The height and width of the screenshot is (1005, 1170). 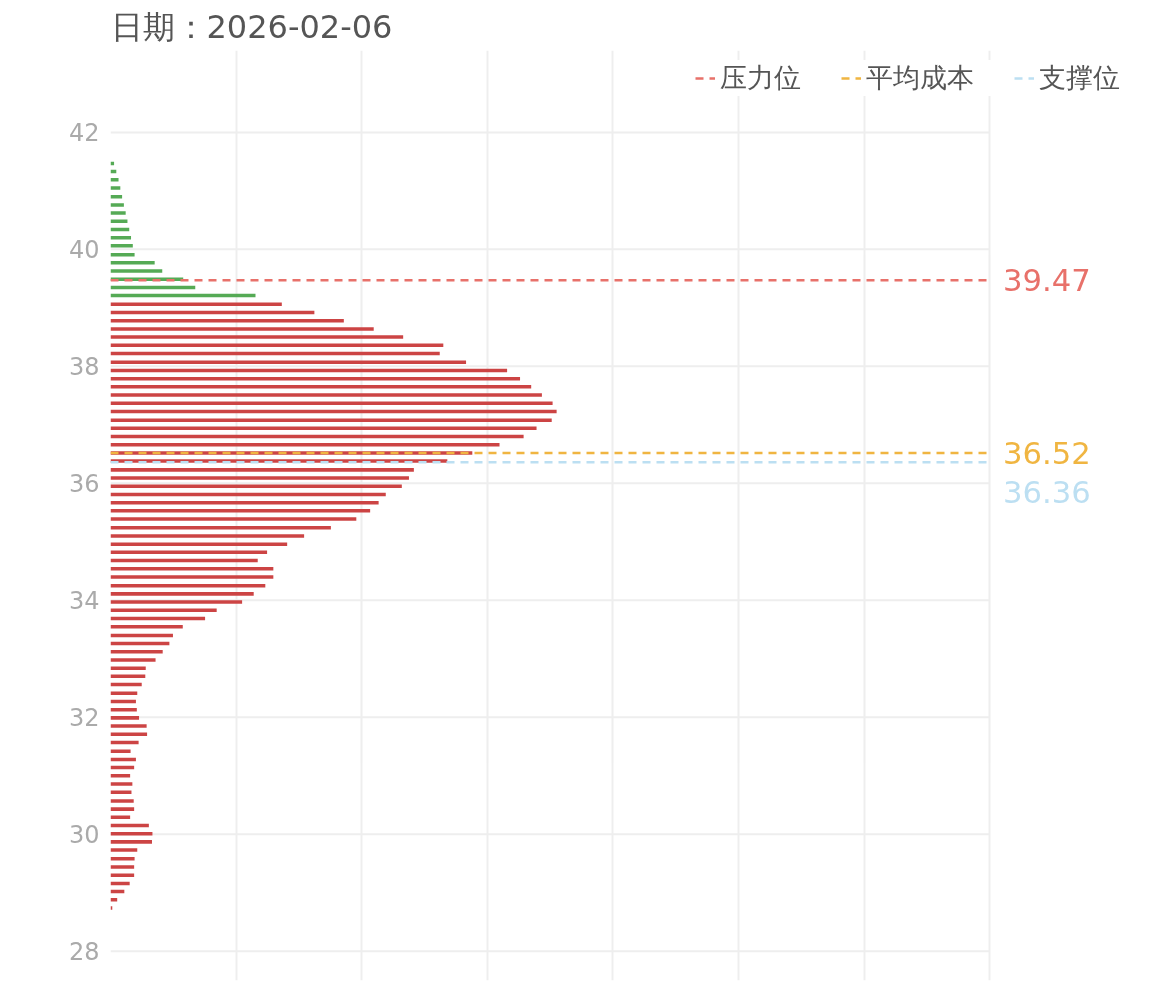 What do you see at coordinates (760, 78) in the screenshot?
I see `legend-label: 压力位` at bounding box center [760, 78].